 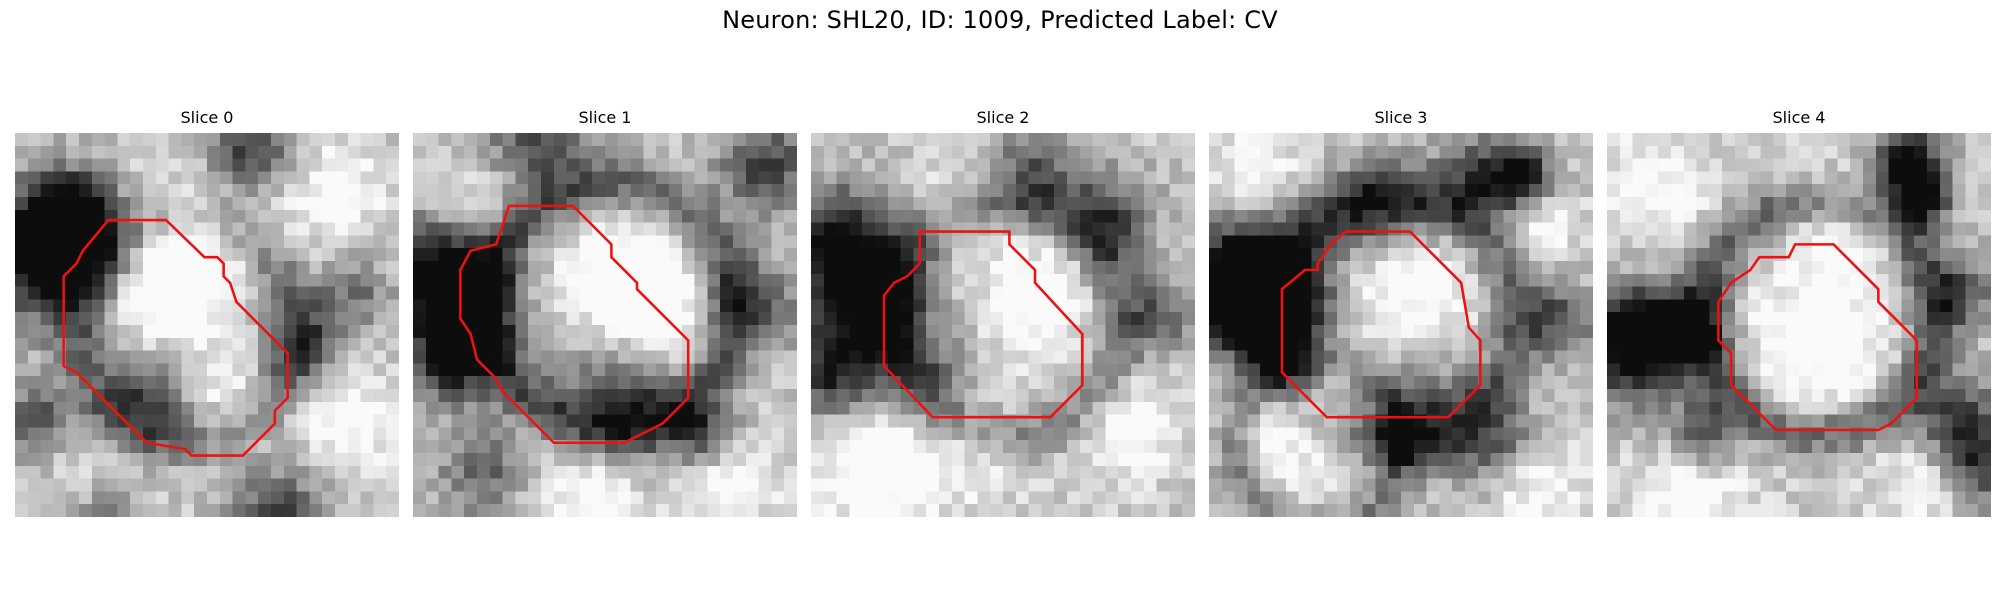 What do you see at coordinates (1401, 117) in the screenshot?
I see `slice-title-3: Slice 3` at bounding box center [1401, 117].